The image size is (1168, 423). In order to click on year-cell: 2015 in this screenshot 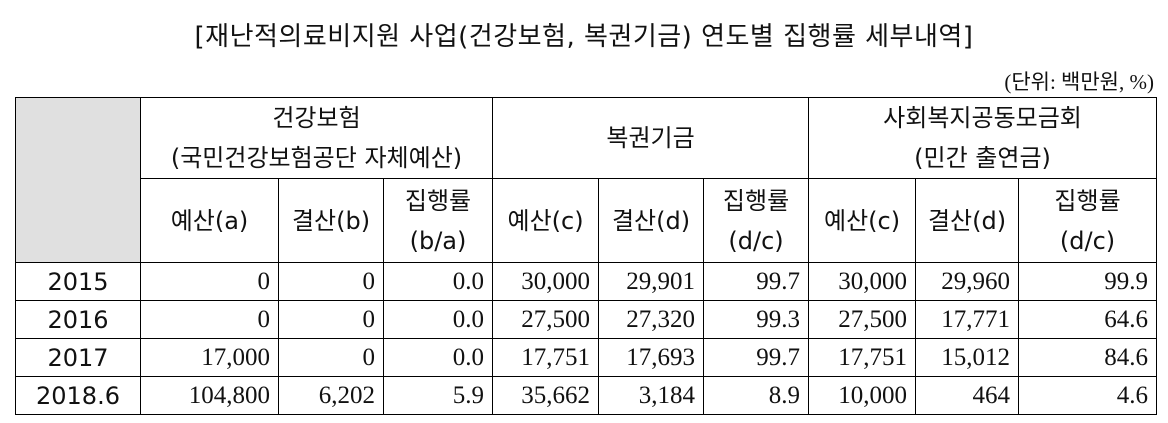, I will do `click(78, 281)`.